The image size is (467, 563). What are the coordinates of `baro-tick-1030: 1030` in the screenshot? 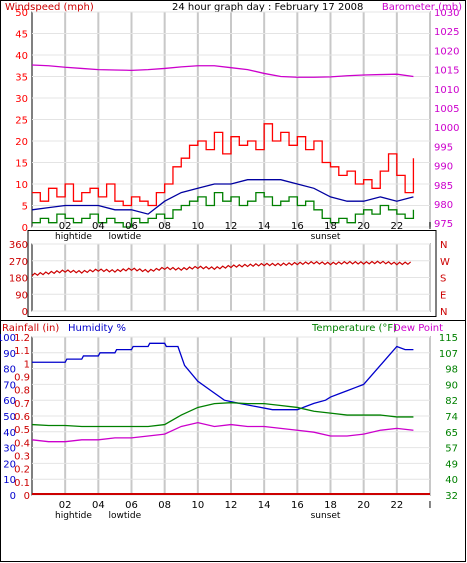 It's located at (446, 13).